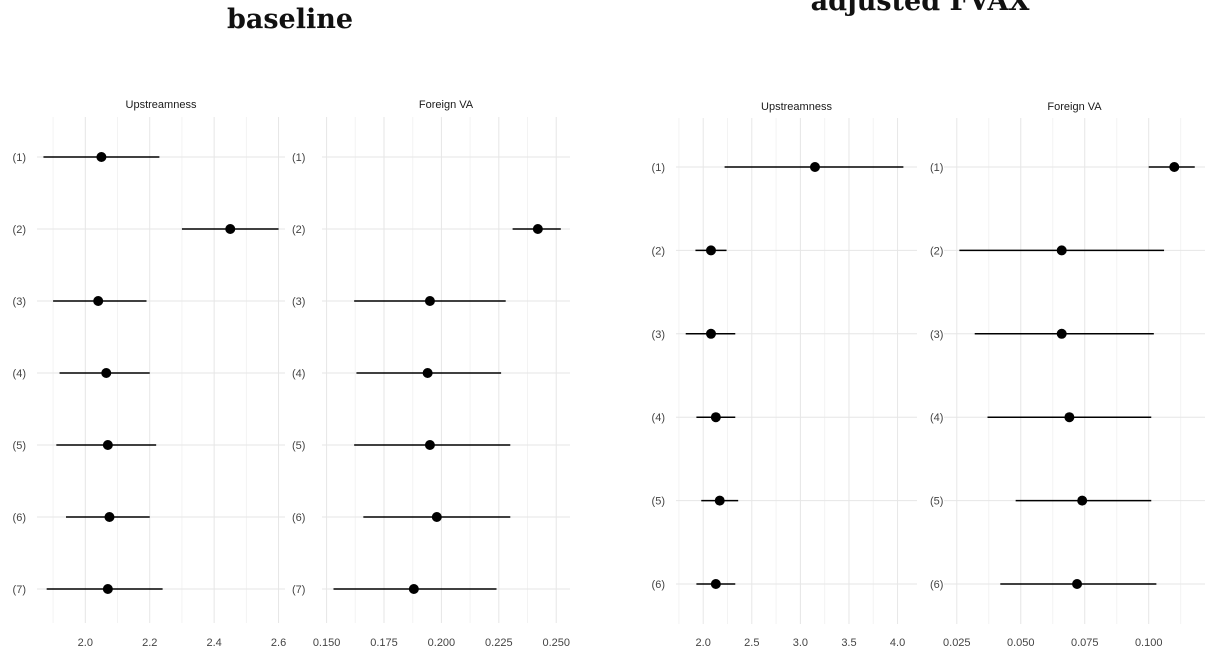  What do you see at coordinates (442, 643) in the screenshot?
I see `panel-2-x-tick-label: 0.200` at bounding box center [442, 643].